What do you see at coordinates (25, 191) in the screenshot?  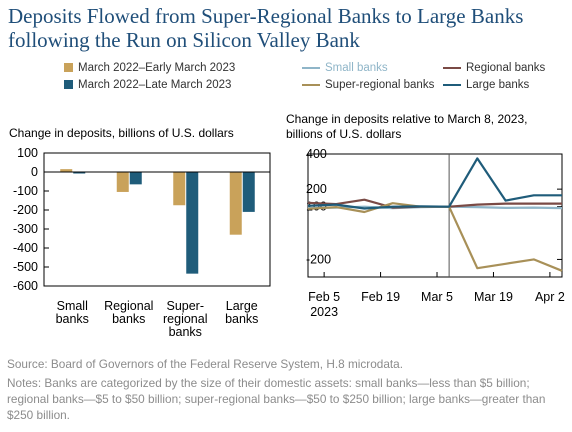 I see `y-tick-label: -100` at bounding box center [25, 191].